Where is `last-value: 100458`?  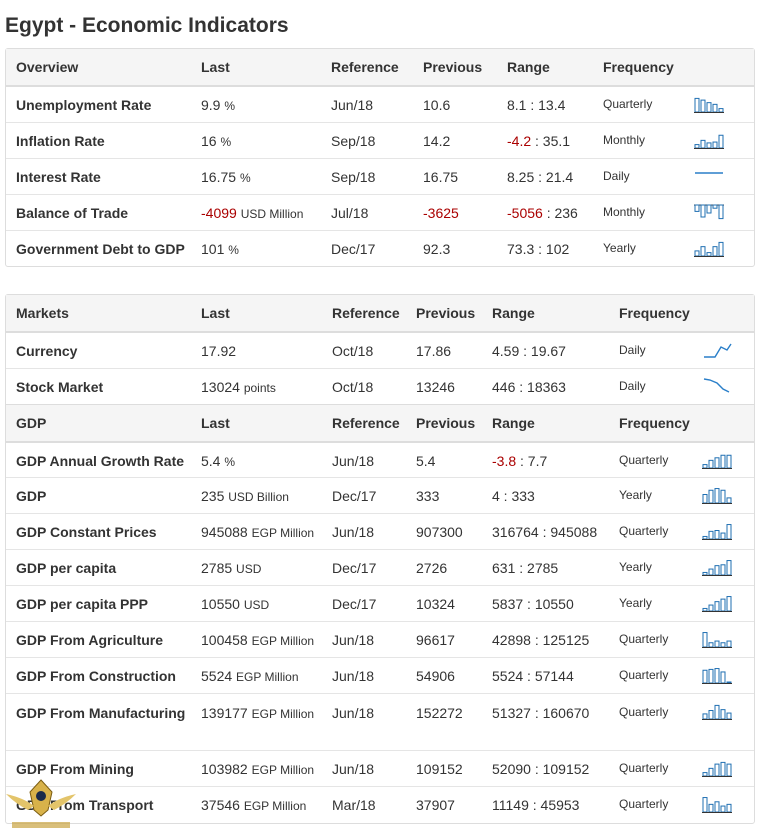 last-value: 100458 is located at coordinates (224, 640).